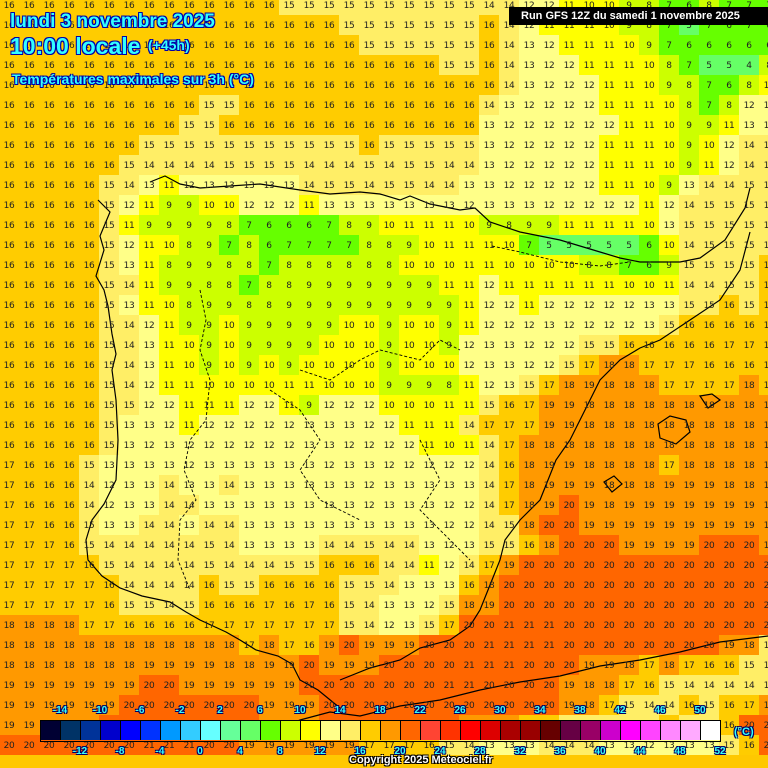 This screenshot has height=768, width=768. What do you see at coordinates (71, 730) in the screenshot?
I see `legend-swatch` at bounding box center [71, 730].